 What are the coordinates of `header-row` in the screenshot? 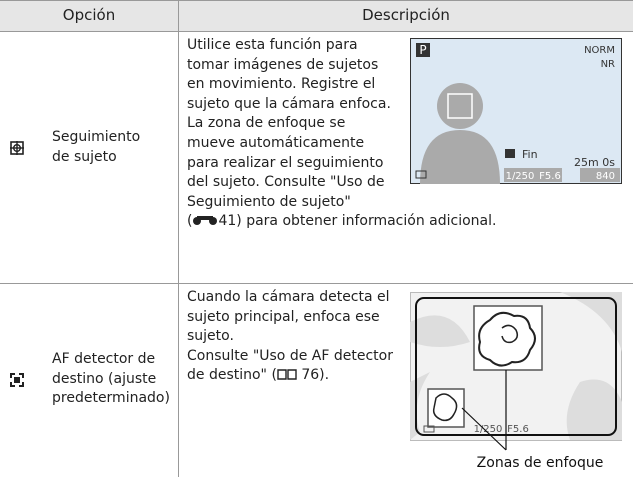 It's located at (316, 16).